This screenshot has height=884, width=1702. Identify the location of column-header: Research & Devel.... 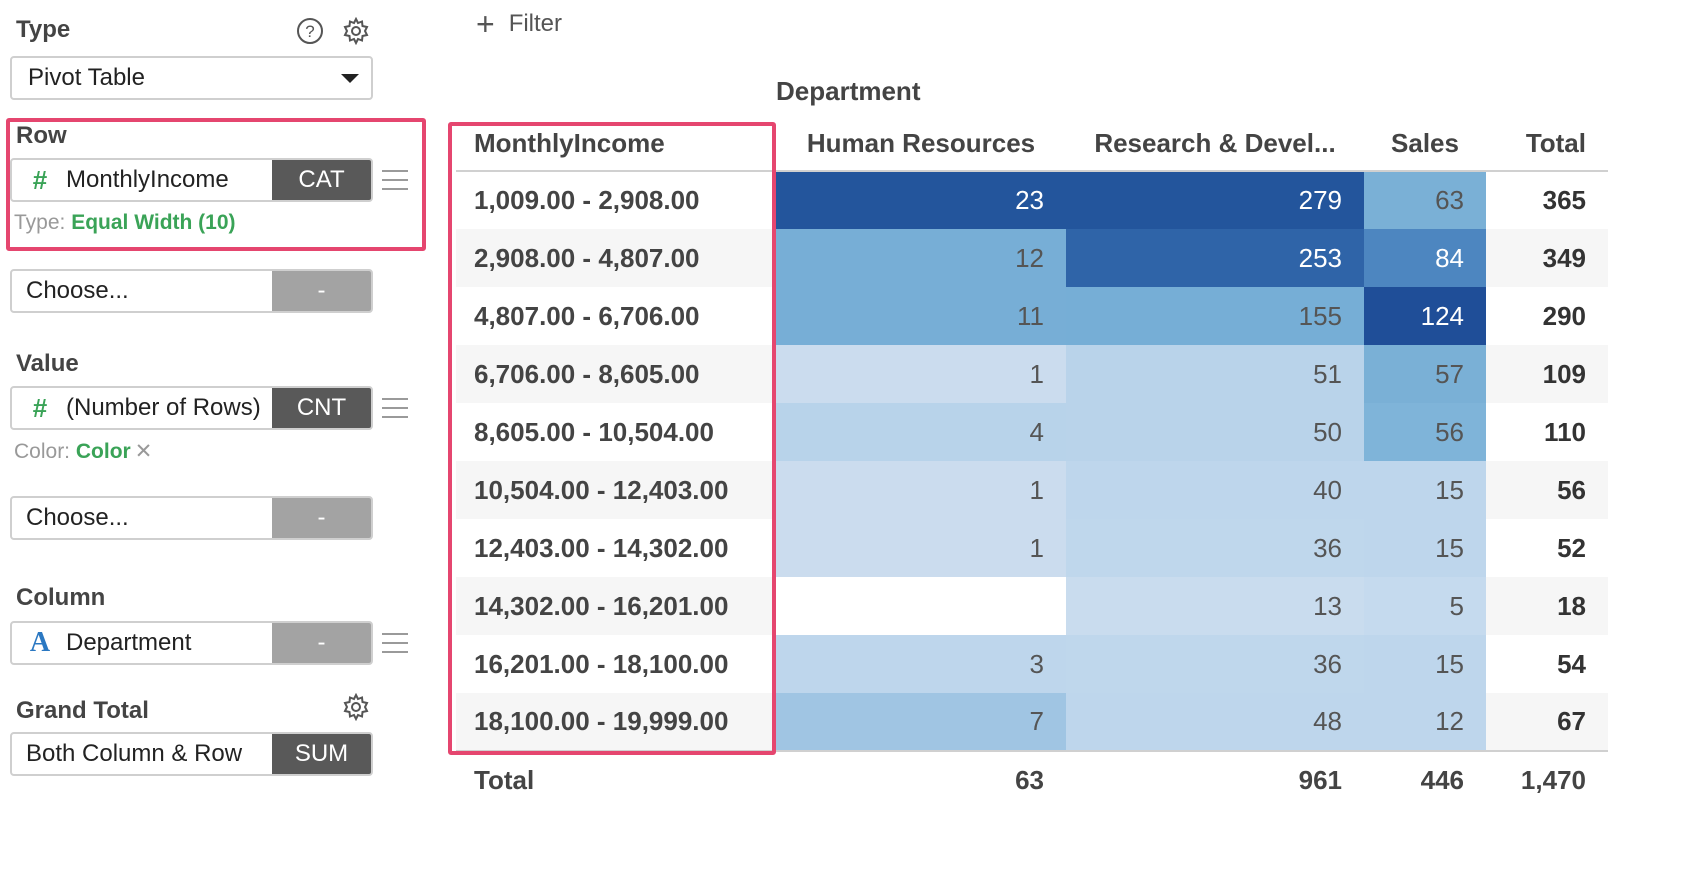
(1215, 144).